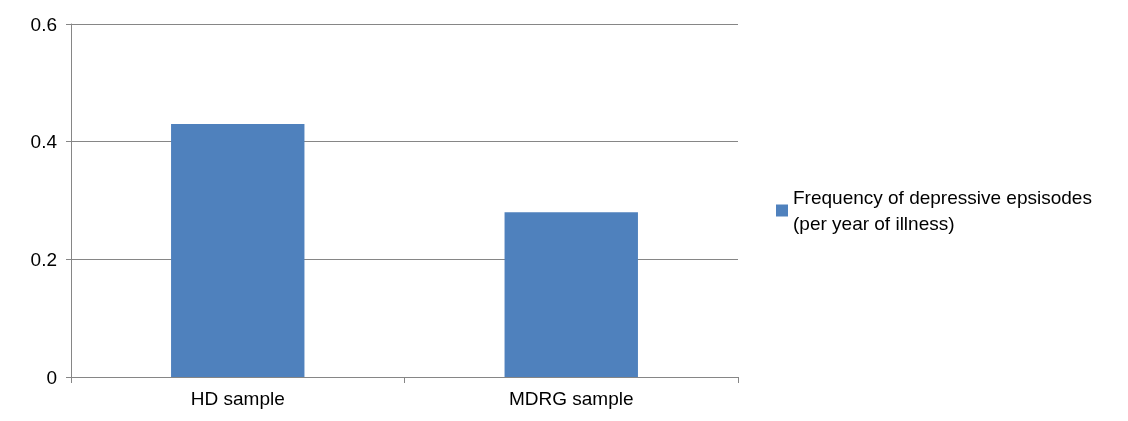 The height and width of the screenshot is (421, 1128). What do you see at coordinates (945, 210) in the screenshot?
I see `legend-label: Frequency of depressive epsisodes (per year of illness)` at bounding box center [945, 210].